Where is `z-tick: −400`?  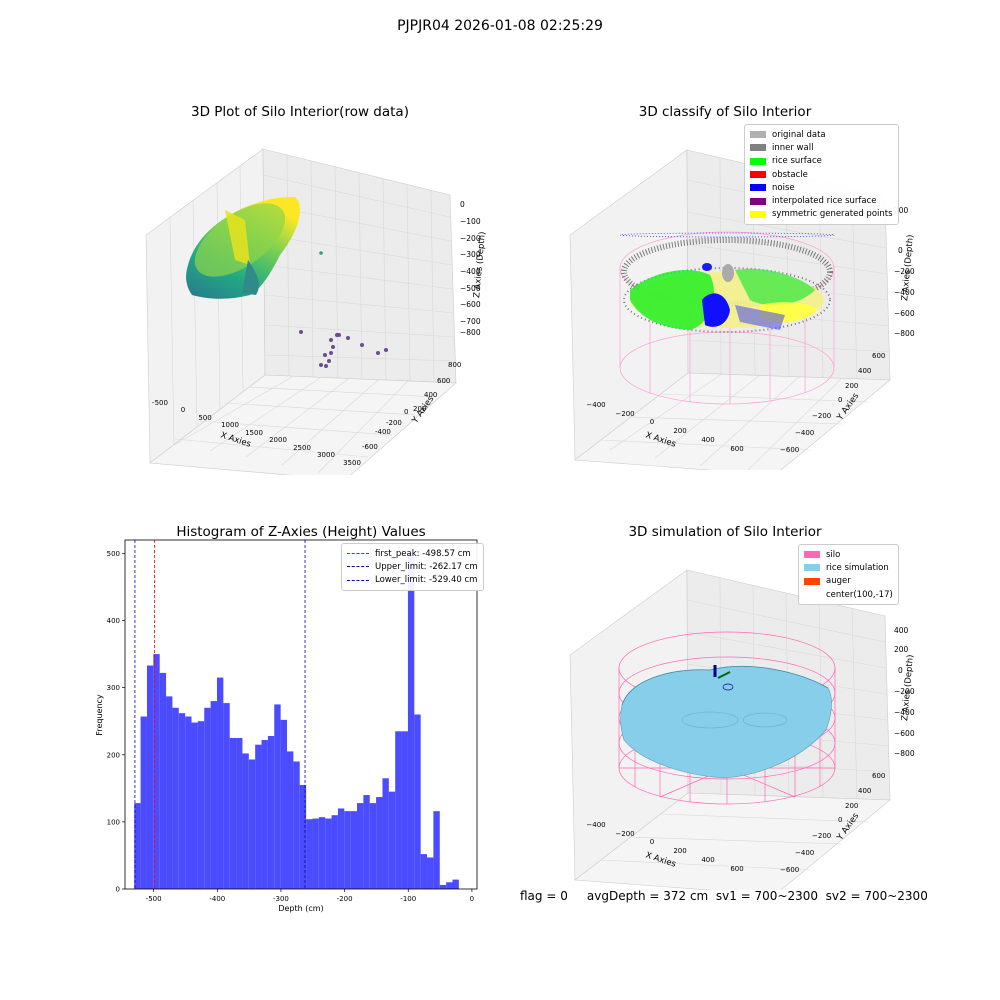
z-tick: −400 is located at coordinates (470, 271).